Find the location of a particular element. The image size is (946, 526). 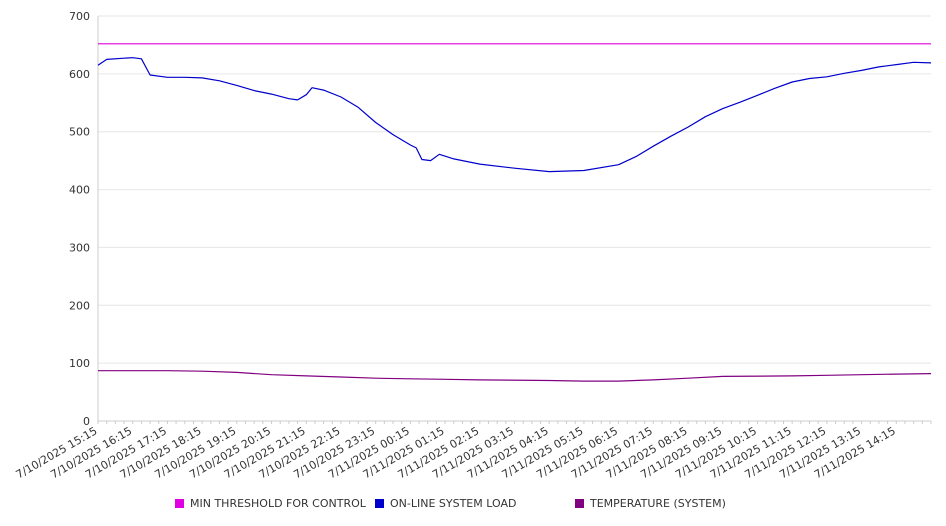

y-tick-label: 200 is located at coordinates (79, 305).